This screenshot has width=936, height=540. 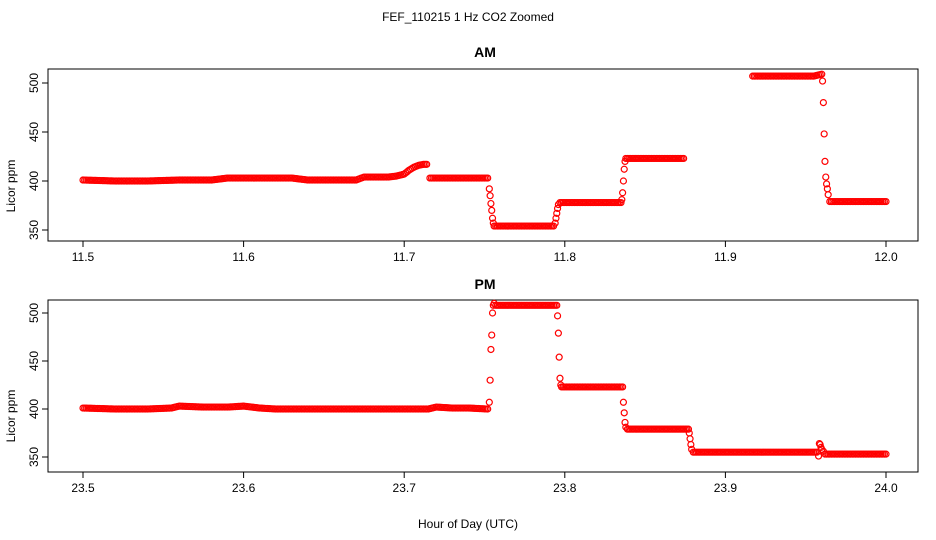 What do you see at coordinates (468, 17) in the screenshot?
I see `figure-title: FEF_110215 1 Hz CO2 Zoomed` at bounding box center [468, 17].